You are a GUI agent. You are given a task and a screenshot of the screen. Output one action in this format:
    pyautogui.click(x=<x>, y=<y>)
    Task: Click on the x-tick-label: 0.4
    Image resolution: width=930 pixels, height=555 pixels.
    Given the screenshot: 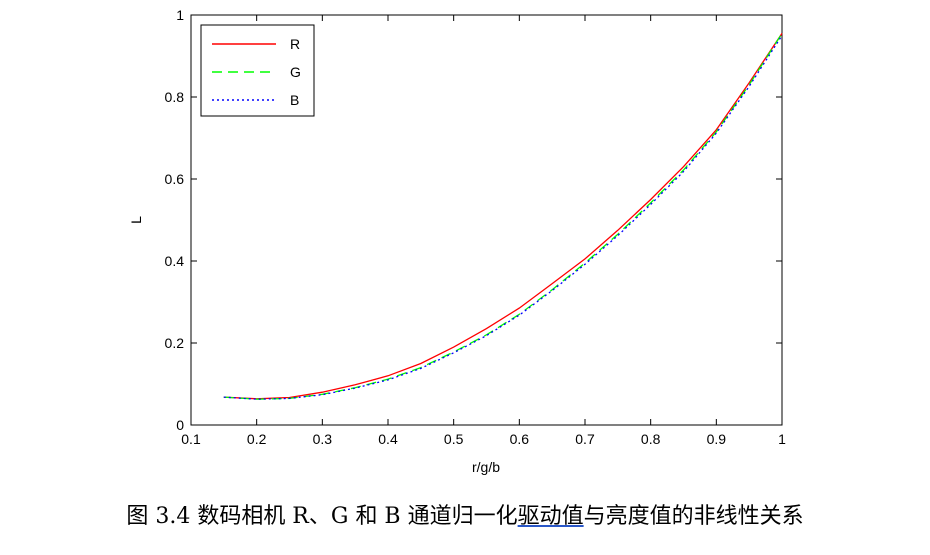 What is the action you would take?
    pyautogui.click(x=388, y=439)
    